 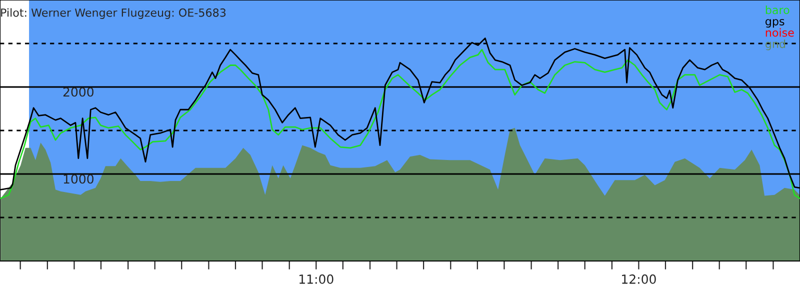 I want to click on x-tick-label: 12:00, so click(x=639, y=279).